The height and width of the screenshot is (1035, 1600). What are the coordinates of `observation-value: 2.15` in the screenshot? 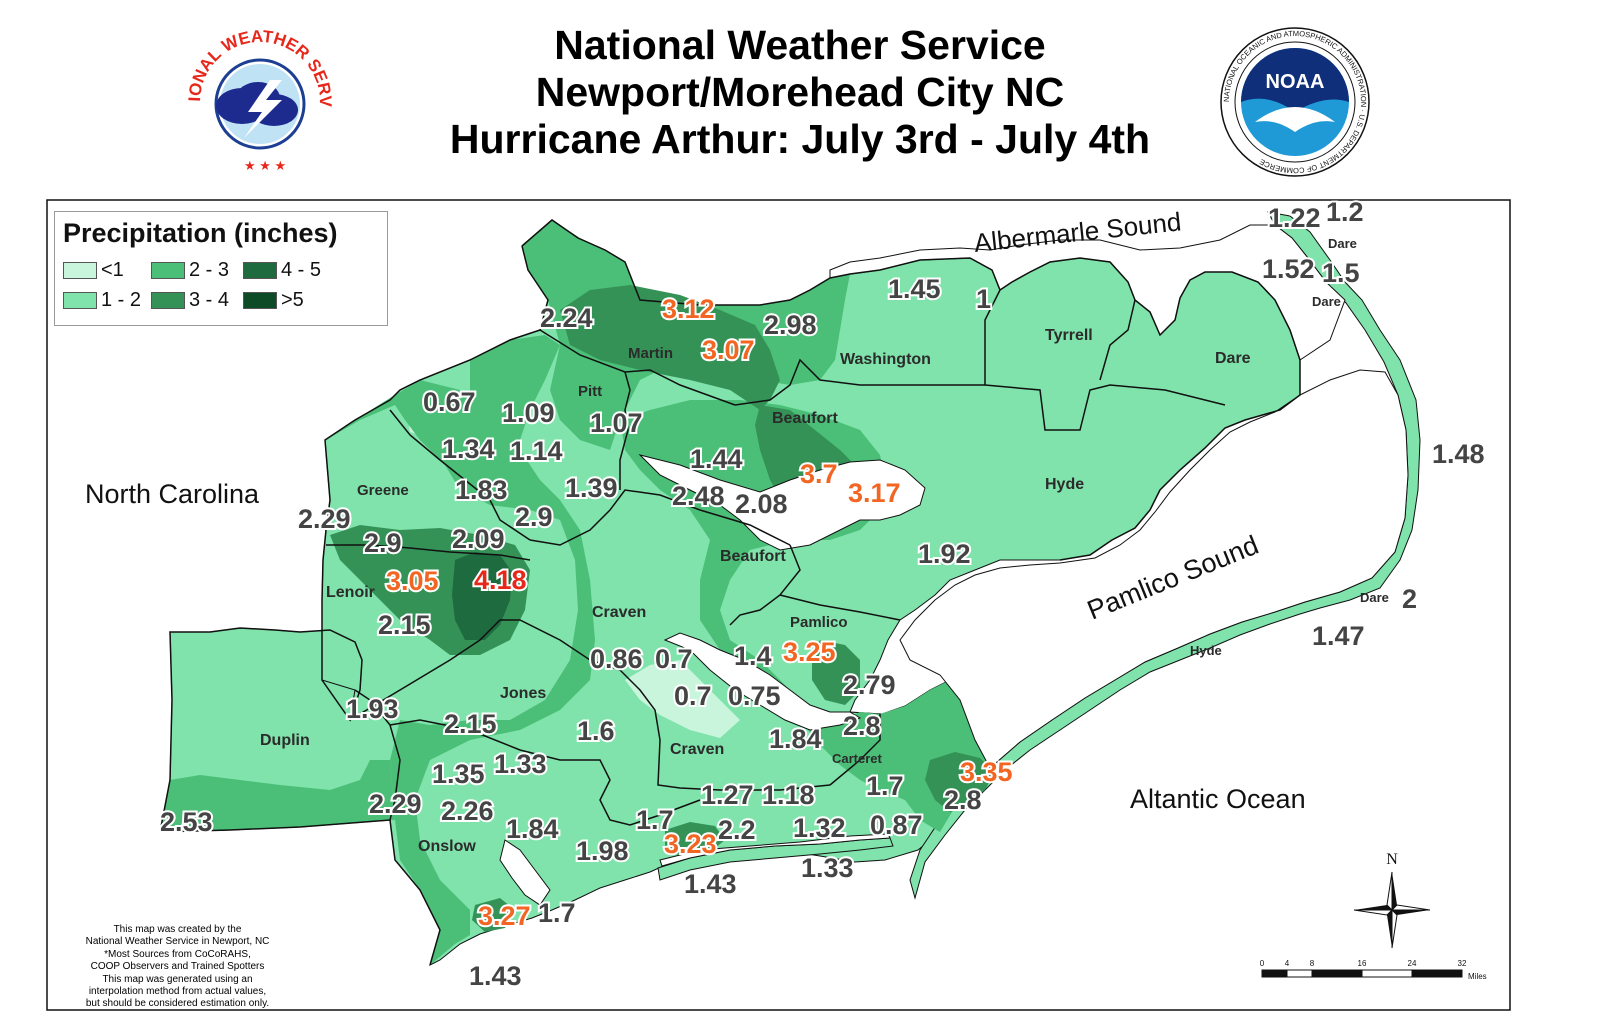 It's located at (470, 724).